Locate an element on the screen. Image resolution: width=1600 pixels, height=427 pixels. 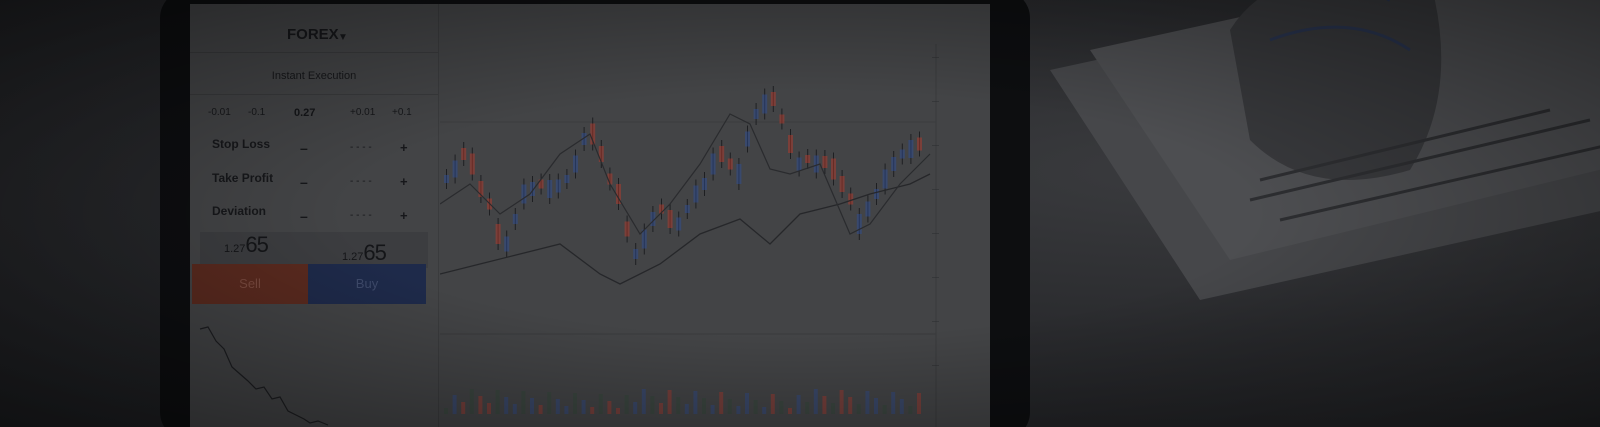
quote-box: 1.2765 1.2765 is located at coordinates (314, 250).